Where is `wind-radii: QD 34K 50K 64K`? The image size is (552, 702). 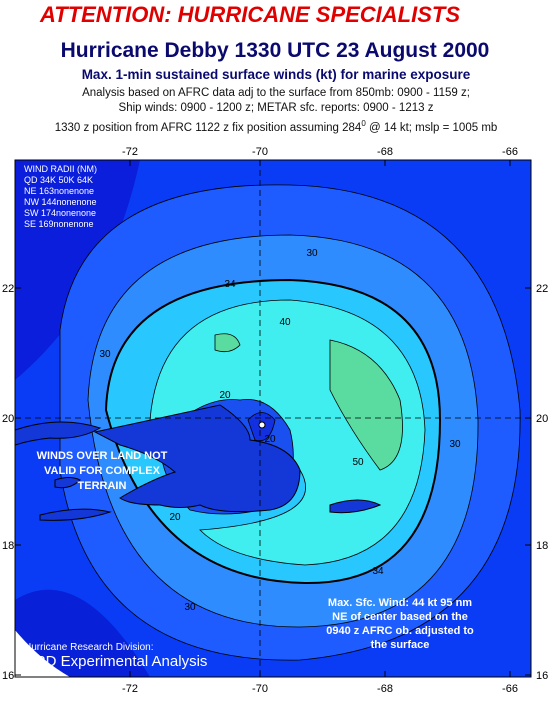
wind-radii: QD 34K 50K 64K is located at coordinates (58, 180).